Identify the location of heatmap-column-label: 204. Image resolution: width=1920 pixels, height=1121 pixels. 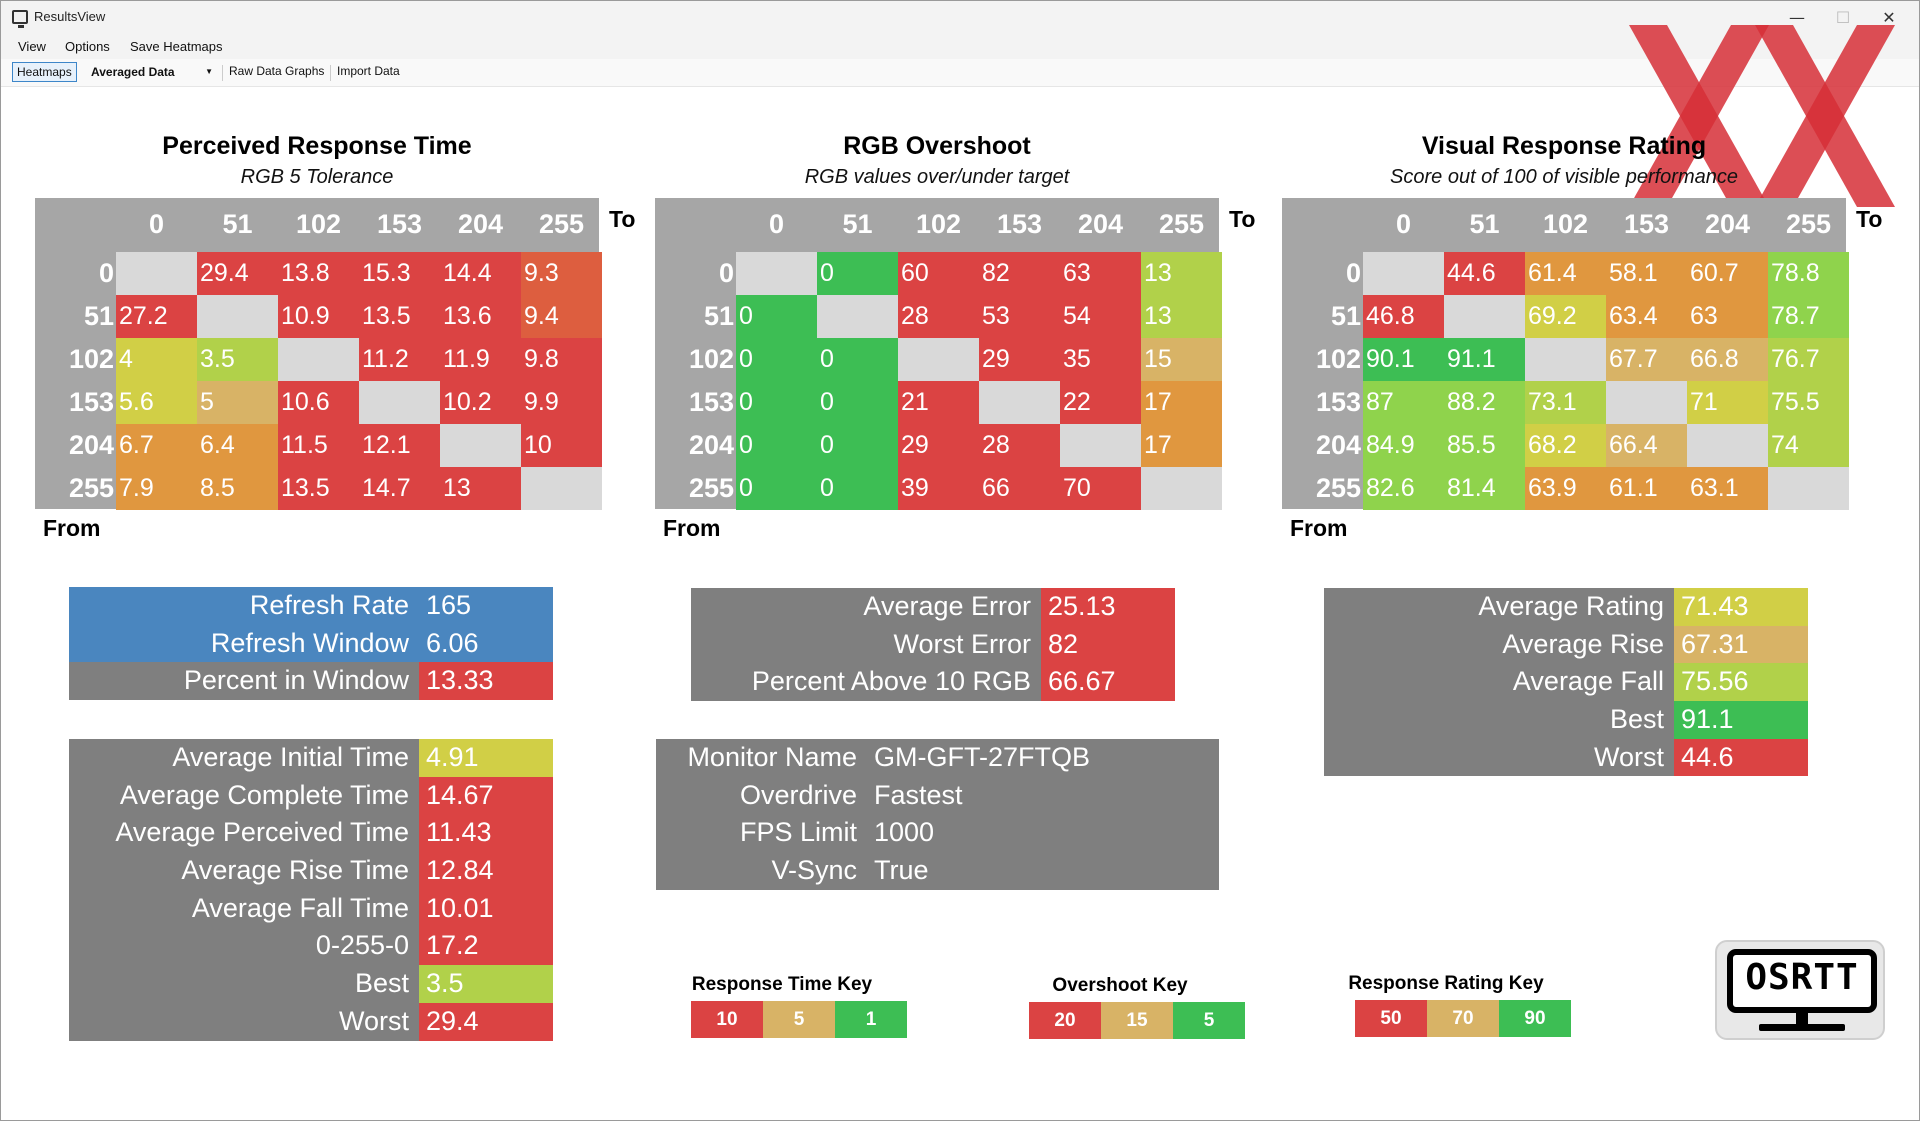
(1727, 224).